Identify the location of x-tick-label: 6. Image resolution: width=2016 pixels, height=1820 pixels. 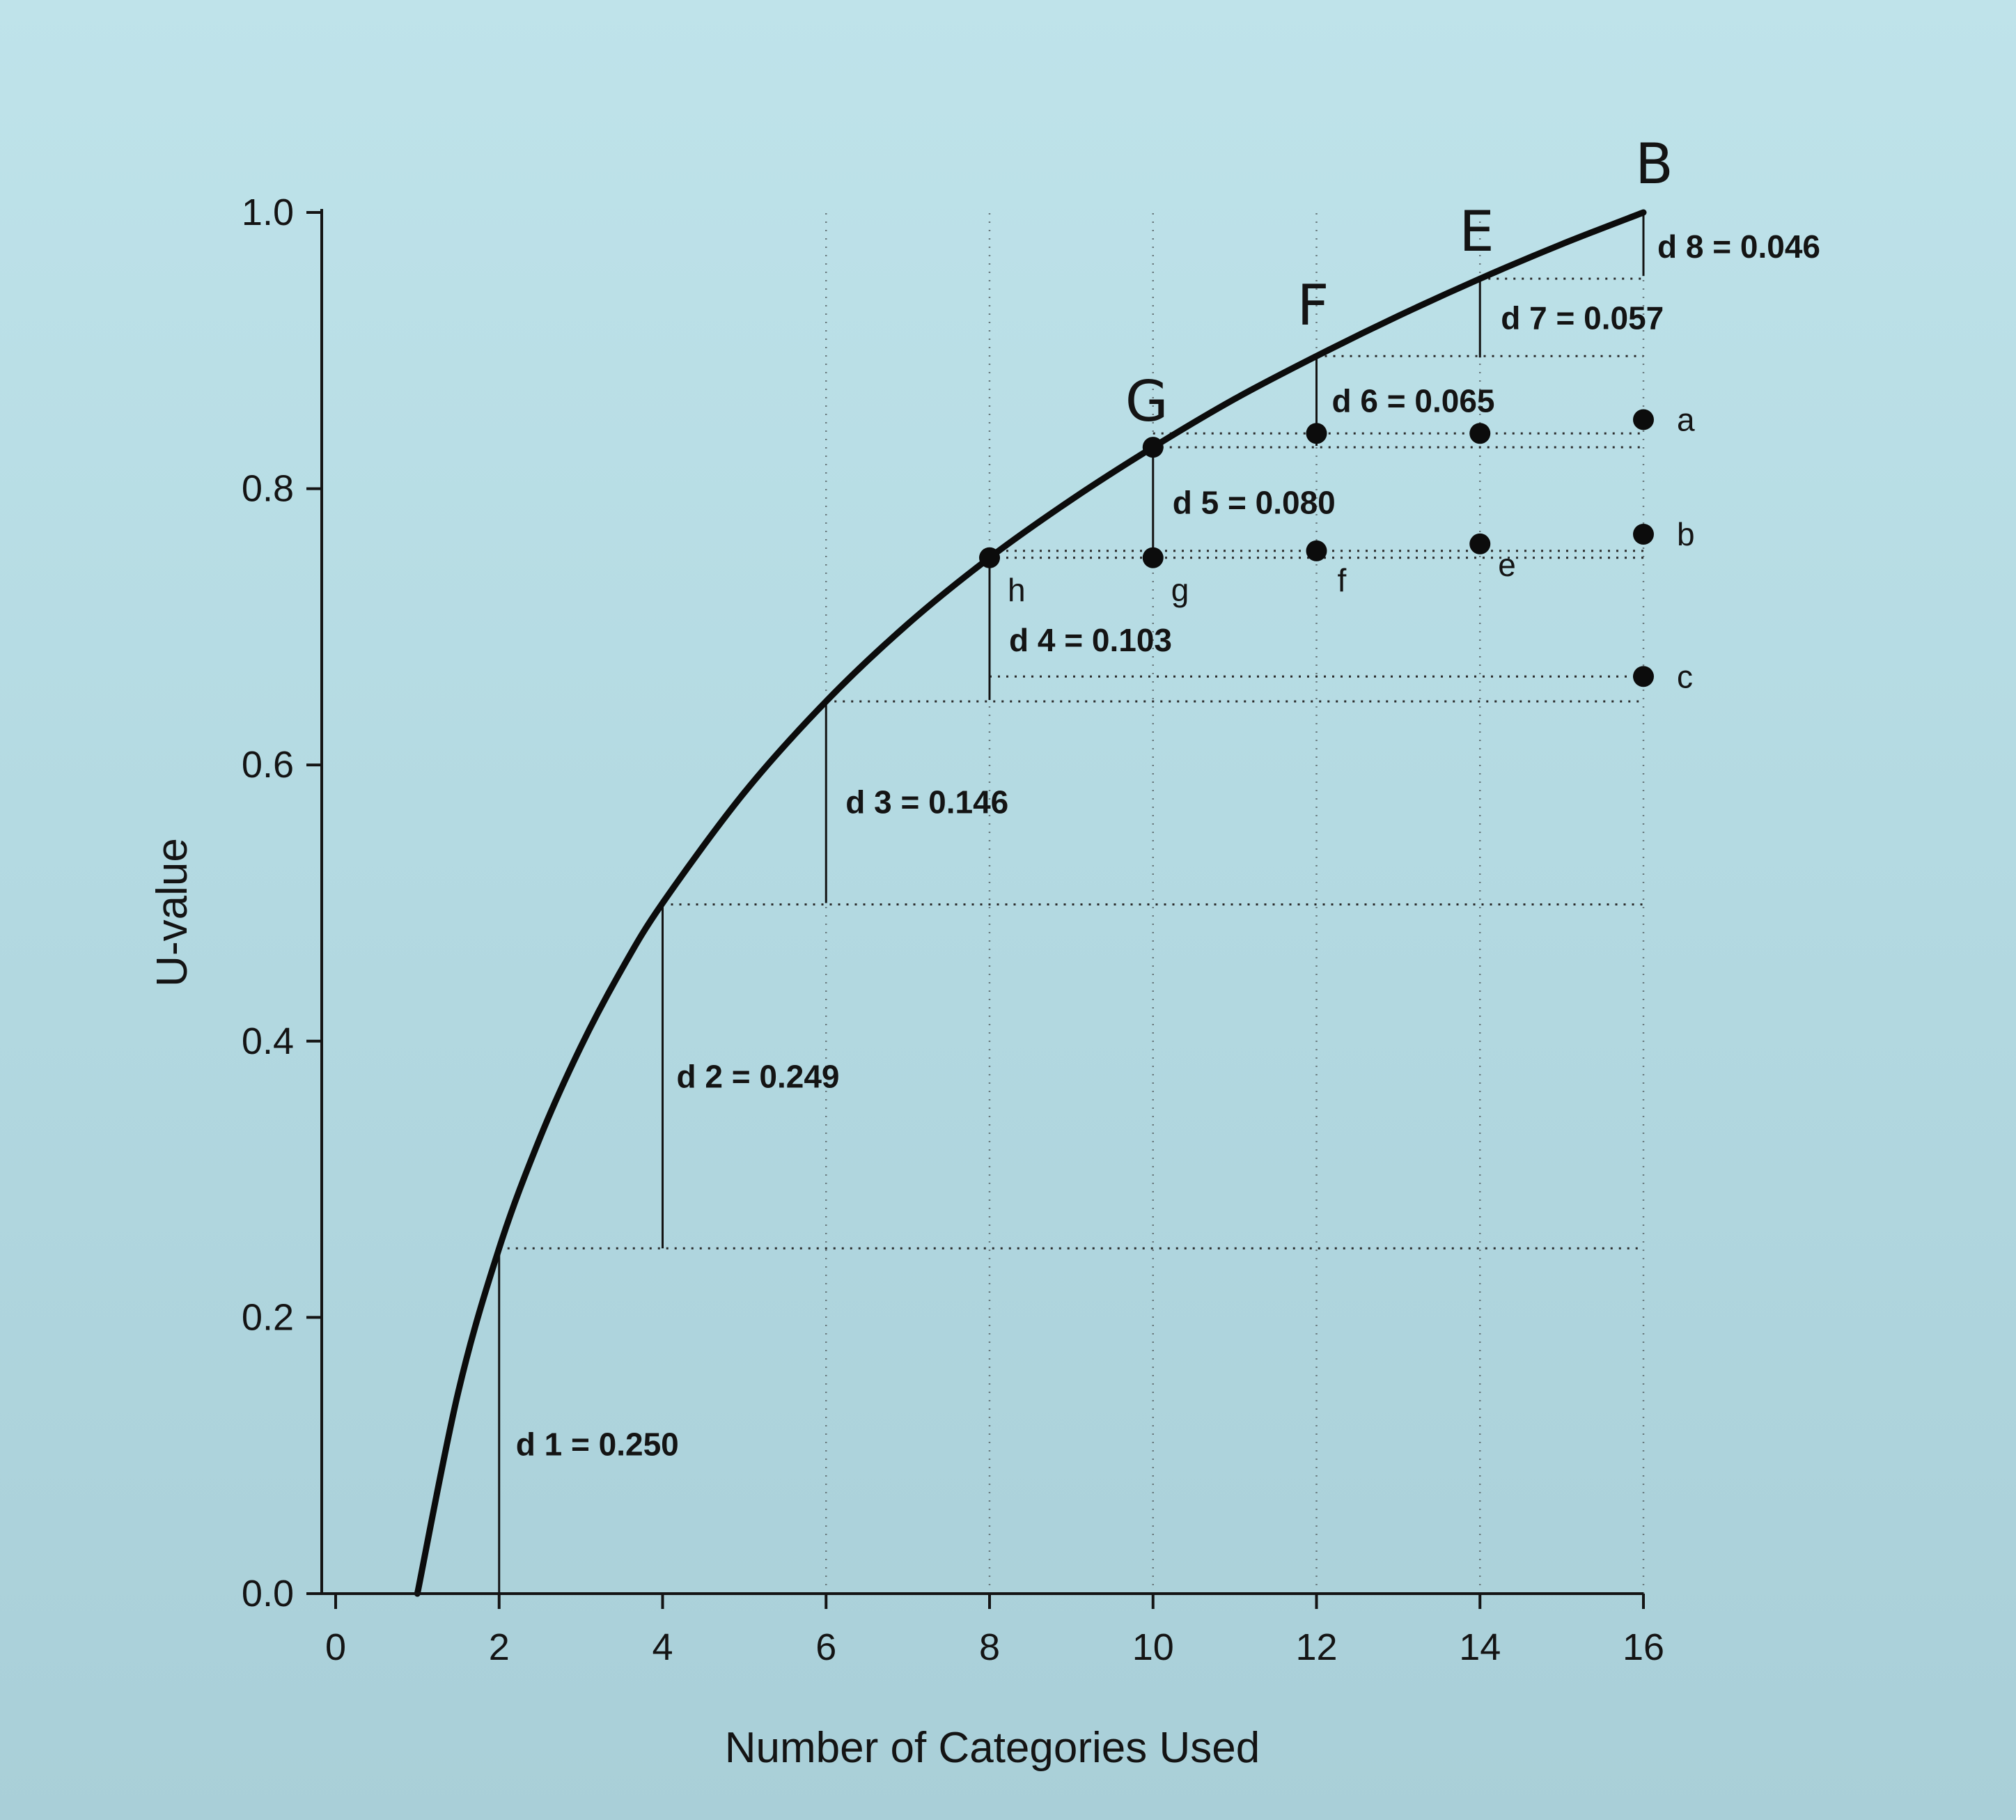
(825, 1647).